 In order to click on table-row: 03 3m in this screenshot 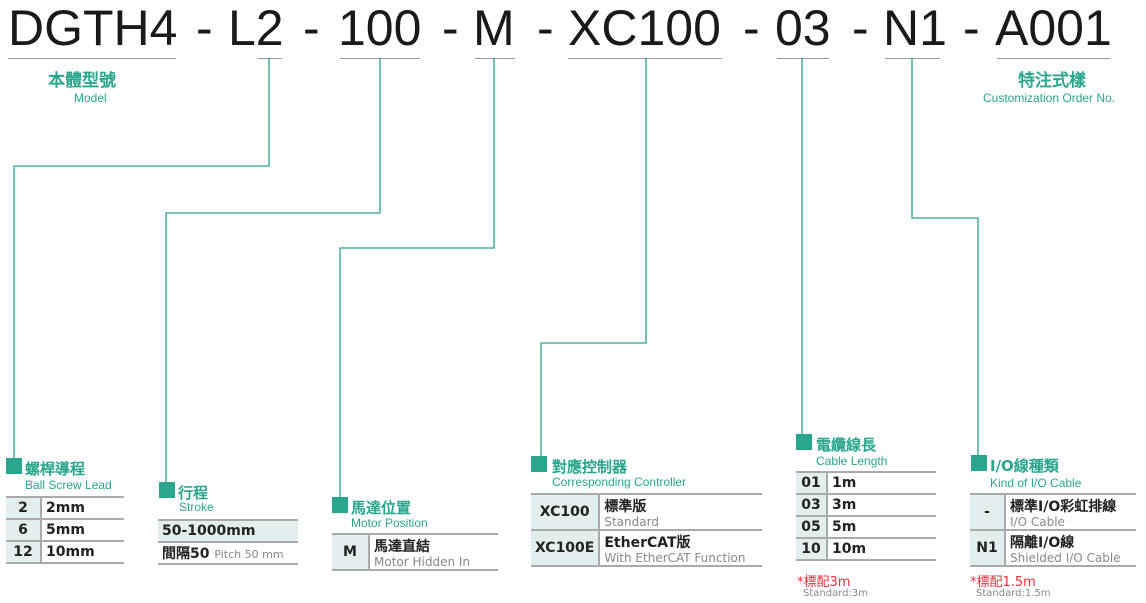, I will do `click(866, 505)`.